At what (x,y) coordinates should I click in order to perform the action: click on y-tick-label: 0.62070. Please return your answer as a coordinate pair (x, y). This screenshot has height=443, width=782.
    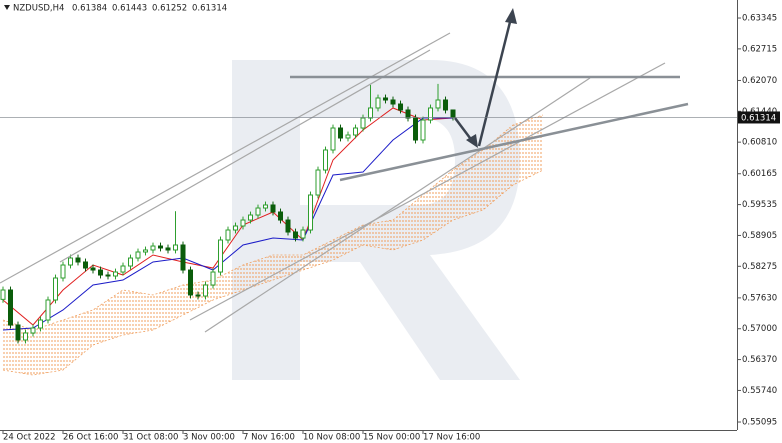
    Looking at the image, I should click on (759, 81).